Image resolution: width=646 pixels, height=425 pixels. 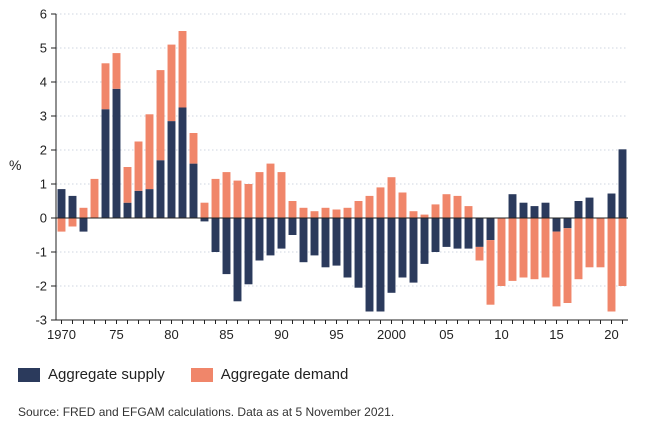 I want to click on y-tick-label: 6, so click(x=43, y=14).